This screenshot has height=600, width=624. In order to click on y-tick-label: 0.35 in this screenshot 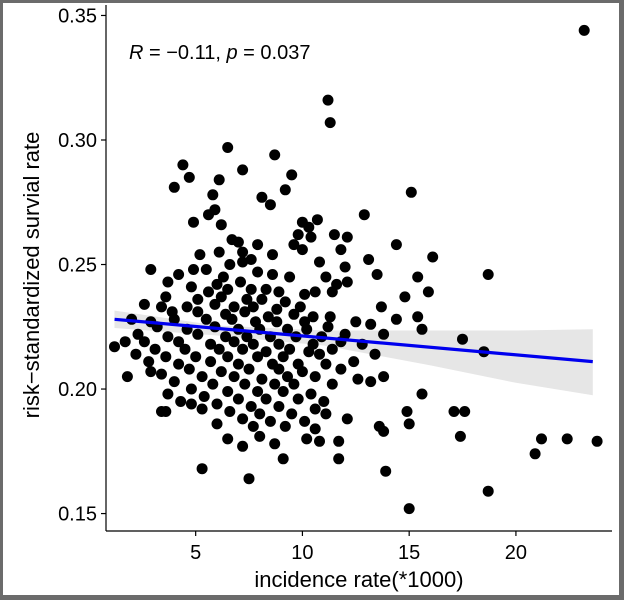, I will do `click(77, 16)`.